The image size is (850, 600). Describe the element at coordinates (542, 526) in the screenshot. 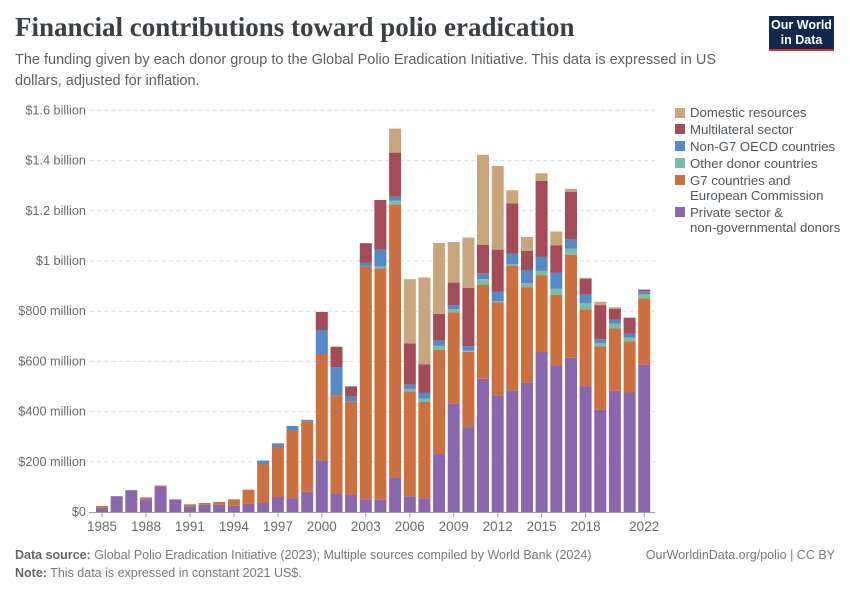

I see `svg-text: 2015` at that location.